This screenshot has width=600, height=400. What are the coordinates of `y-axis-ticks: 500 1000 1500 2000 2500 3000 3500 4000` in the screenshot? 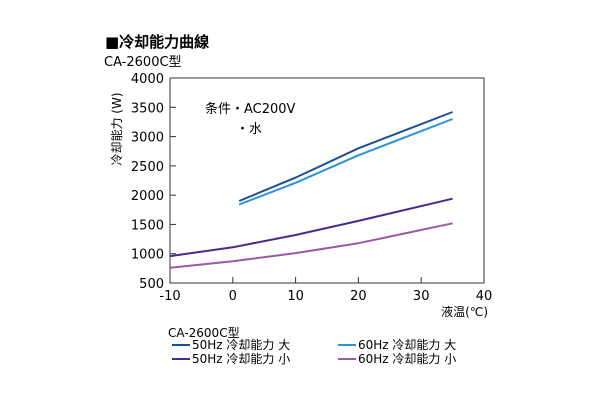 It's located at (153, 182).